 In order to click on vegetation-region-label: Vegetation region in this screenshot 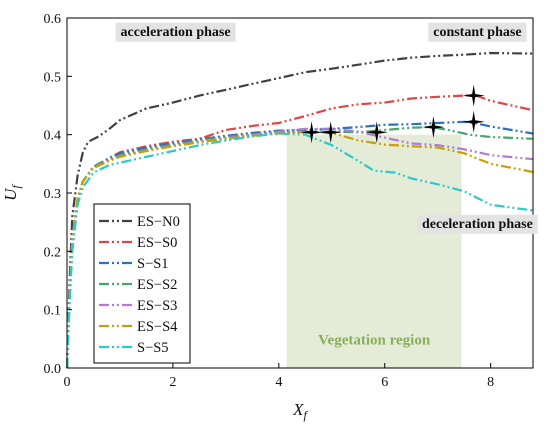, I will do `click(374, 341)`.